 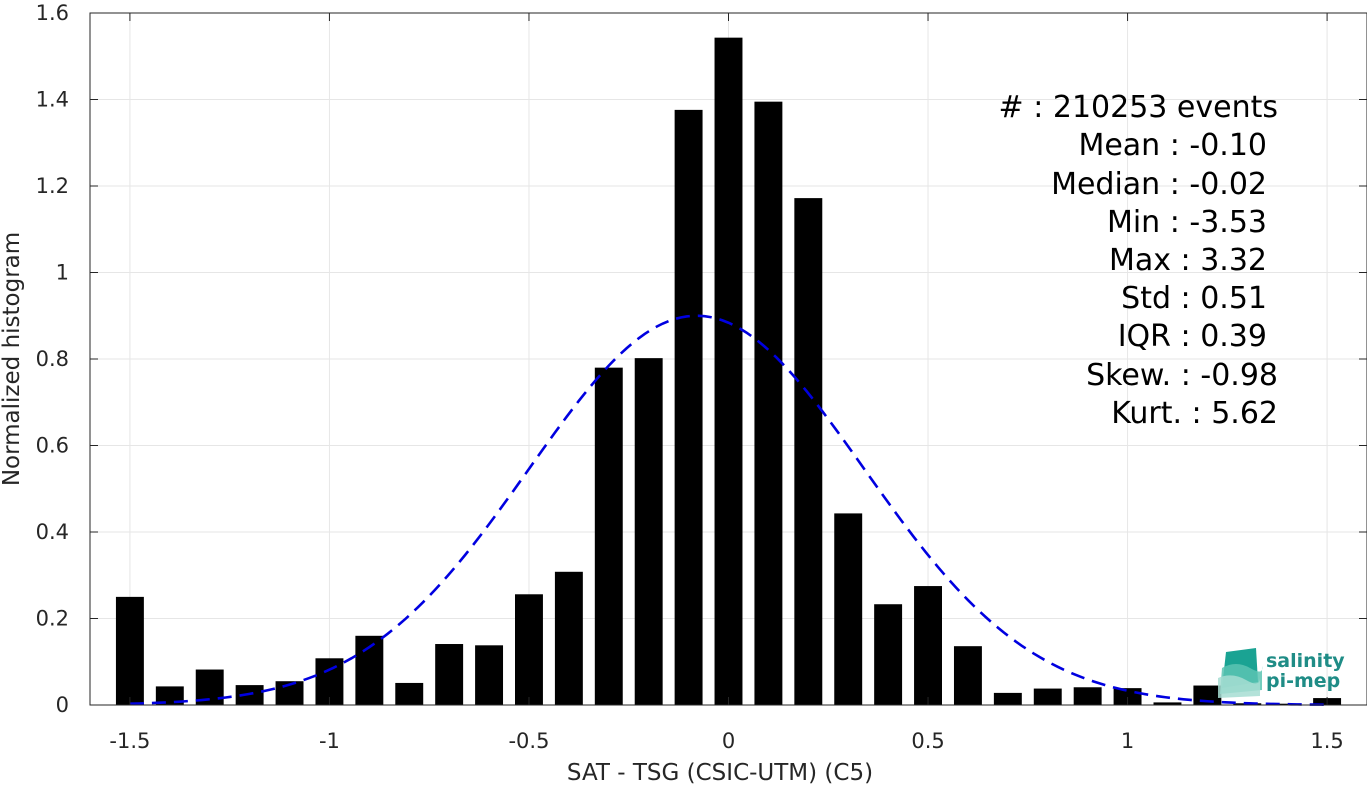 I want to click on y-tick-label: 1.4, so click(x=52, y=100).